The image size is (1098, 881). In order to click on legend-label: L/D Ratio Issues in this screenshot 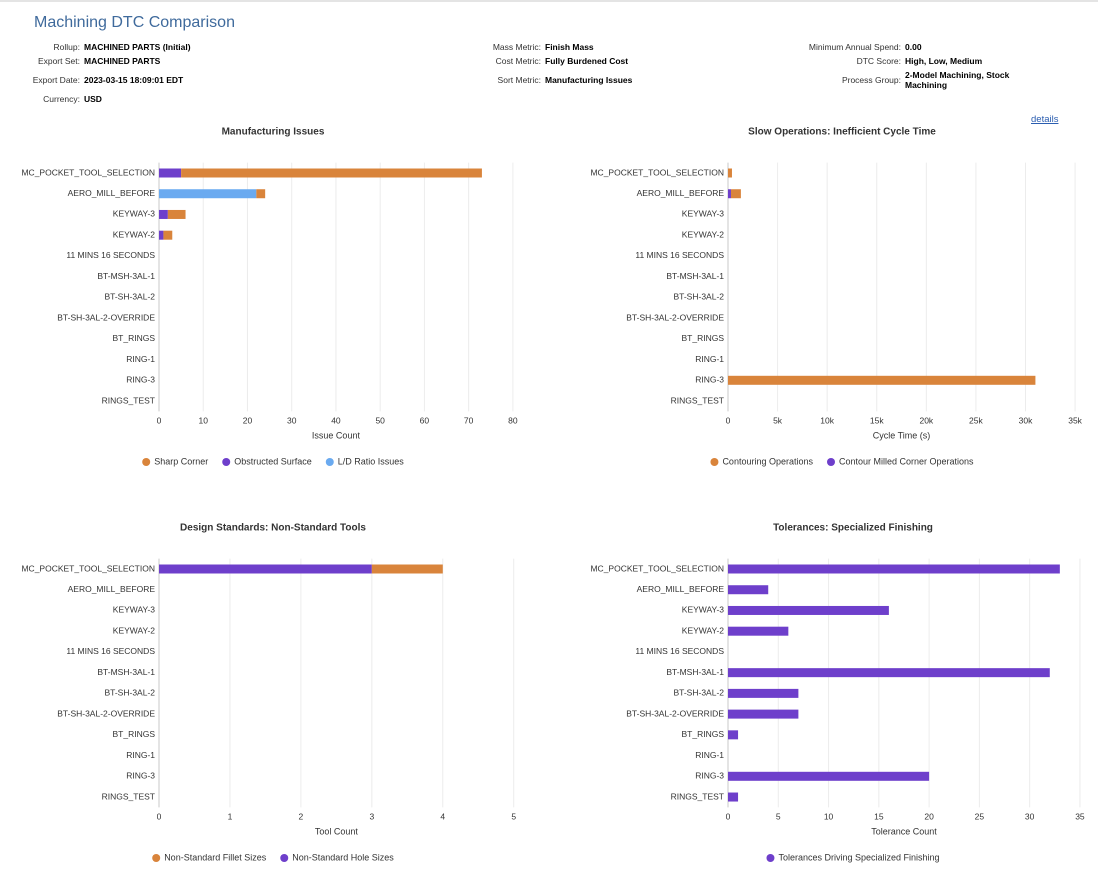, I will do `click(371, 461)`.